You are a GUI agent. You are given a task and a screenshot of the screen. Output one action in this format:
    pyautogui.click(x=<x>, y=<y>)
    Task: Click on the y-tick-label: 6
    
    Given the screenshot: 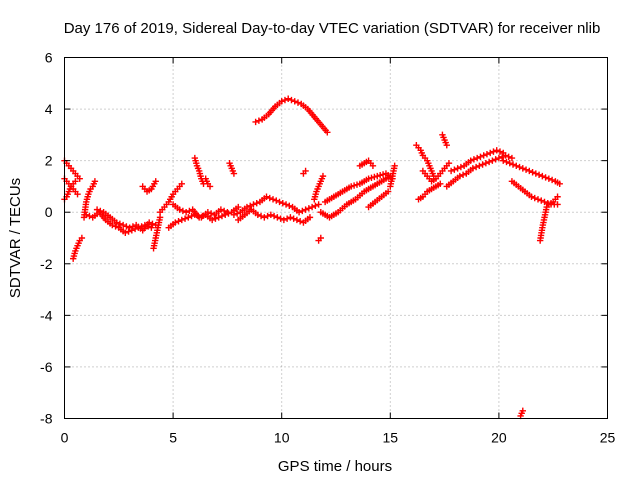 What is the action you would take?
    pyautogui.click(x=49, y=58)
    